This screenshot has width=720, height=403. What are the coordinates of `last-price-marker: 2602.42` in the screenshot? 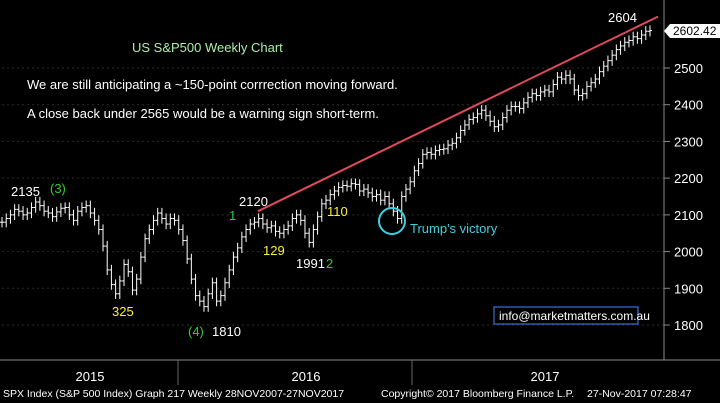 It's located at (692, 31).